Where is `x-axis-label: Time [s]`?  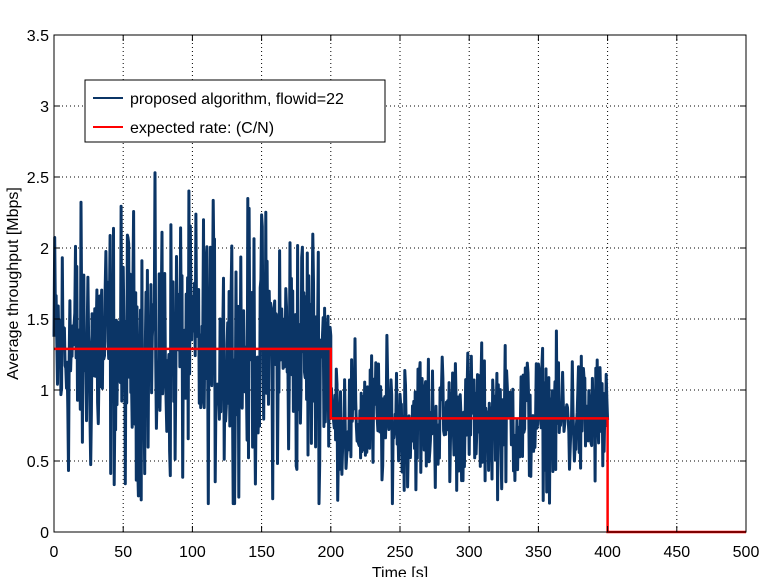
x-axis-label: Time [s] is located at coordinates (400, 571).